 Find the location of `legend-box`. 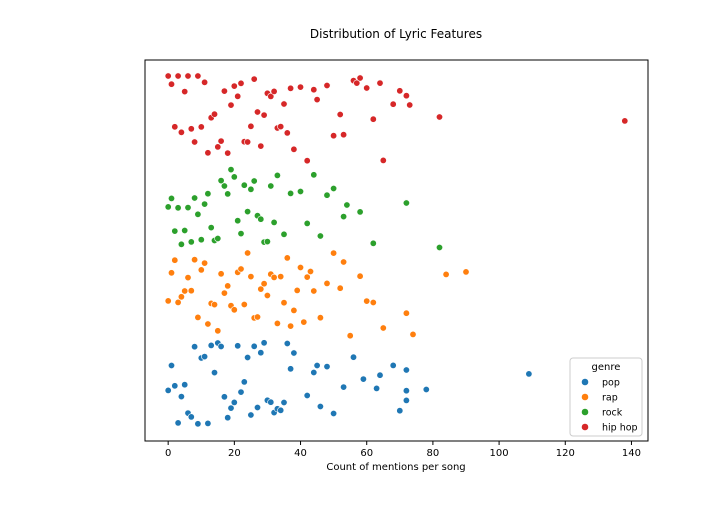

legend-box is located at coordinates (606, 397).